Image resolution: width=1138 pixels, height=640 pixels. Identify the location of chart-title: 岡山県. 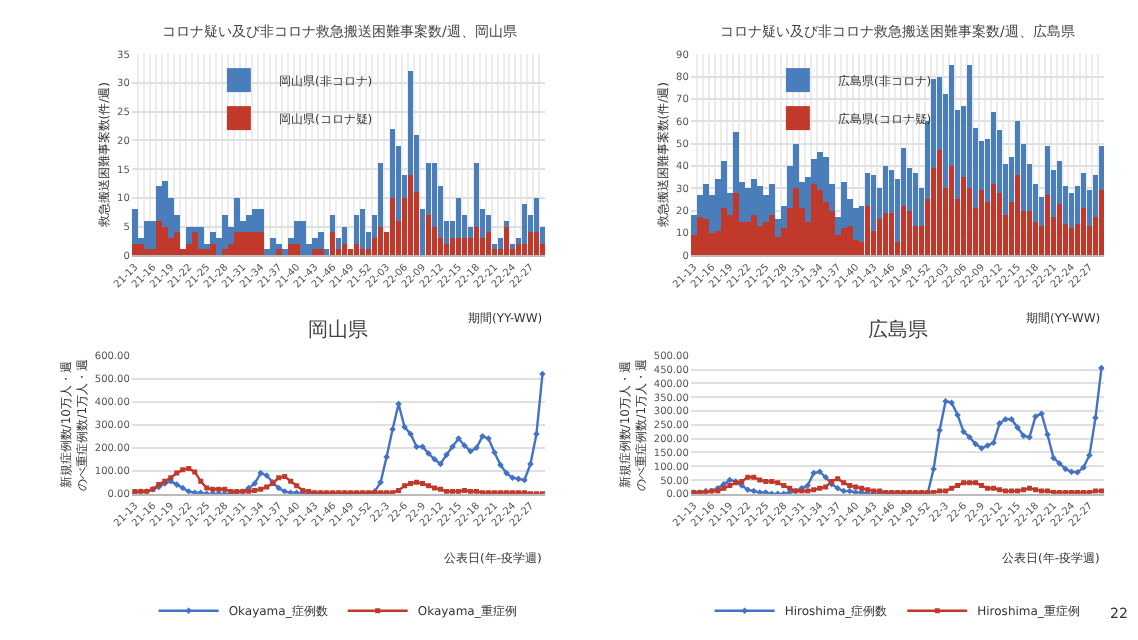
(338, 330).